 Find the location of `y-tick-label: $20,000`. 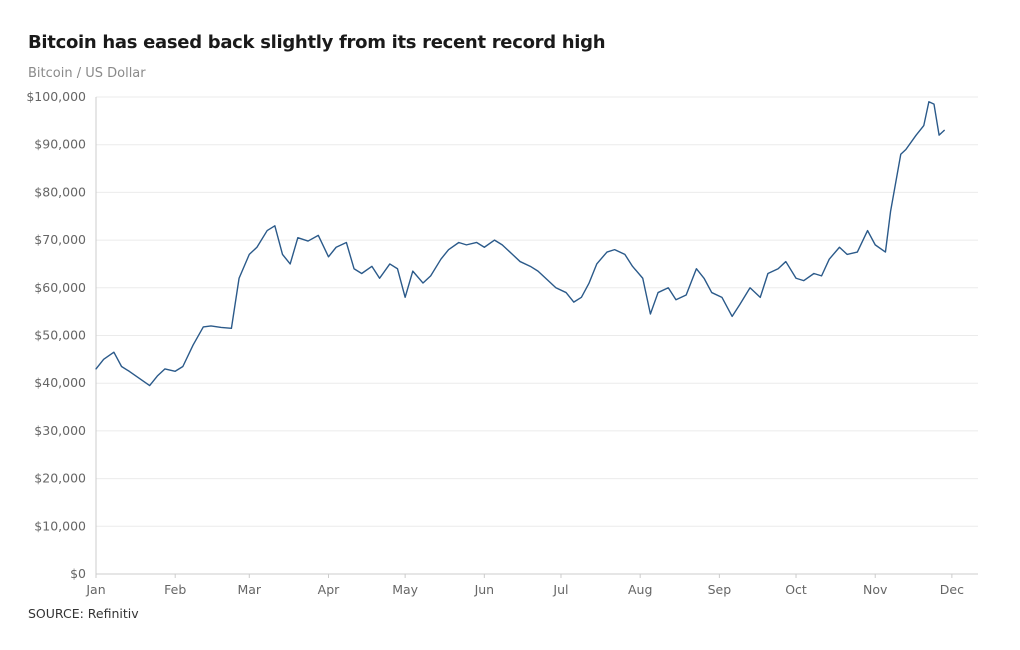

y-tick-label: $20,000 is located at coordinates (60, 478).